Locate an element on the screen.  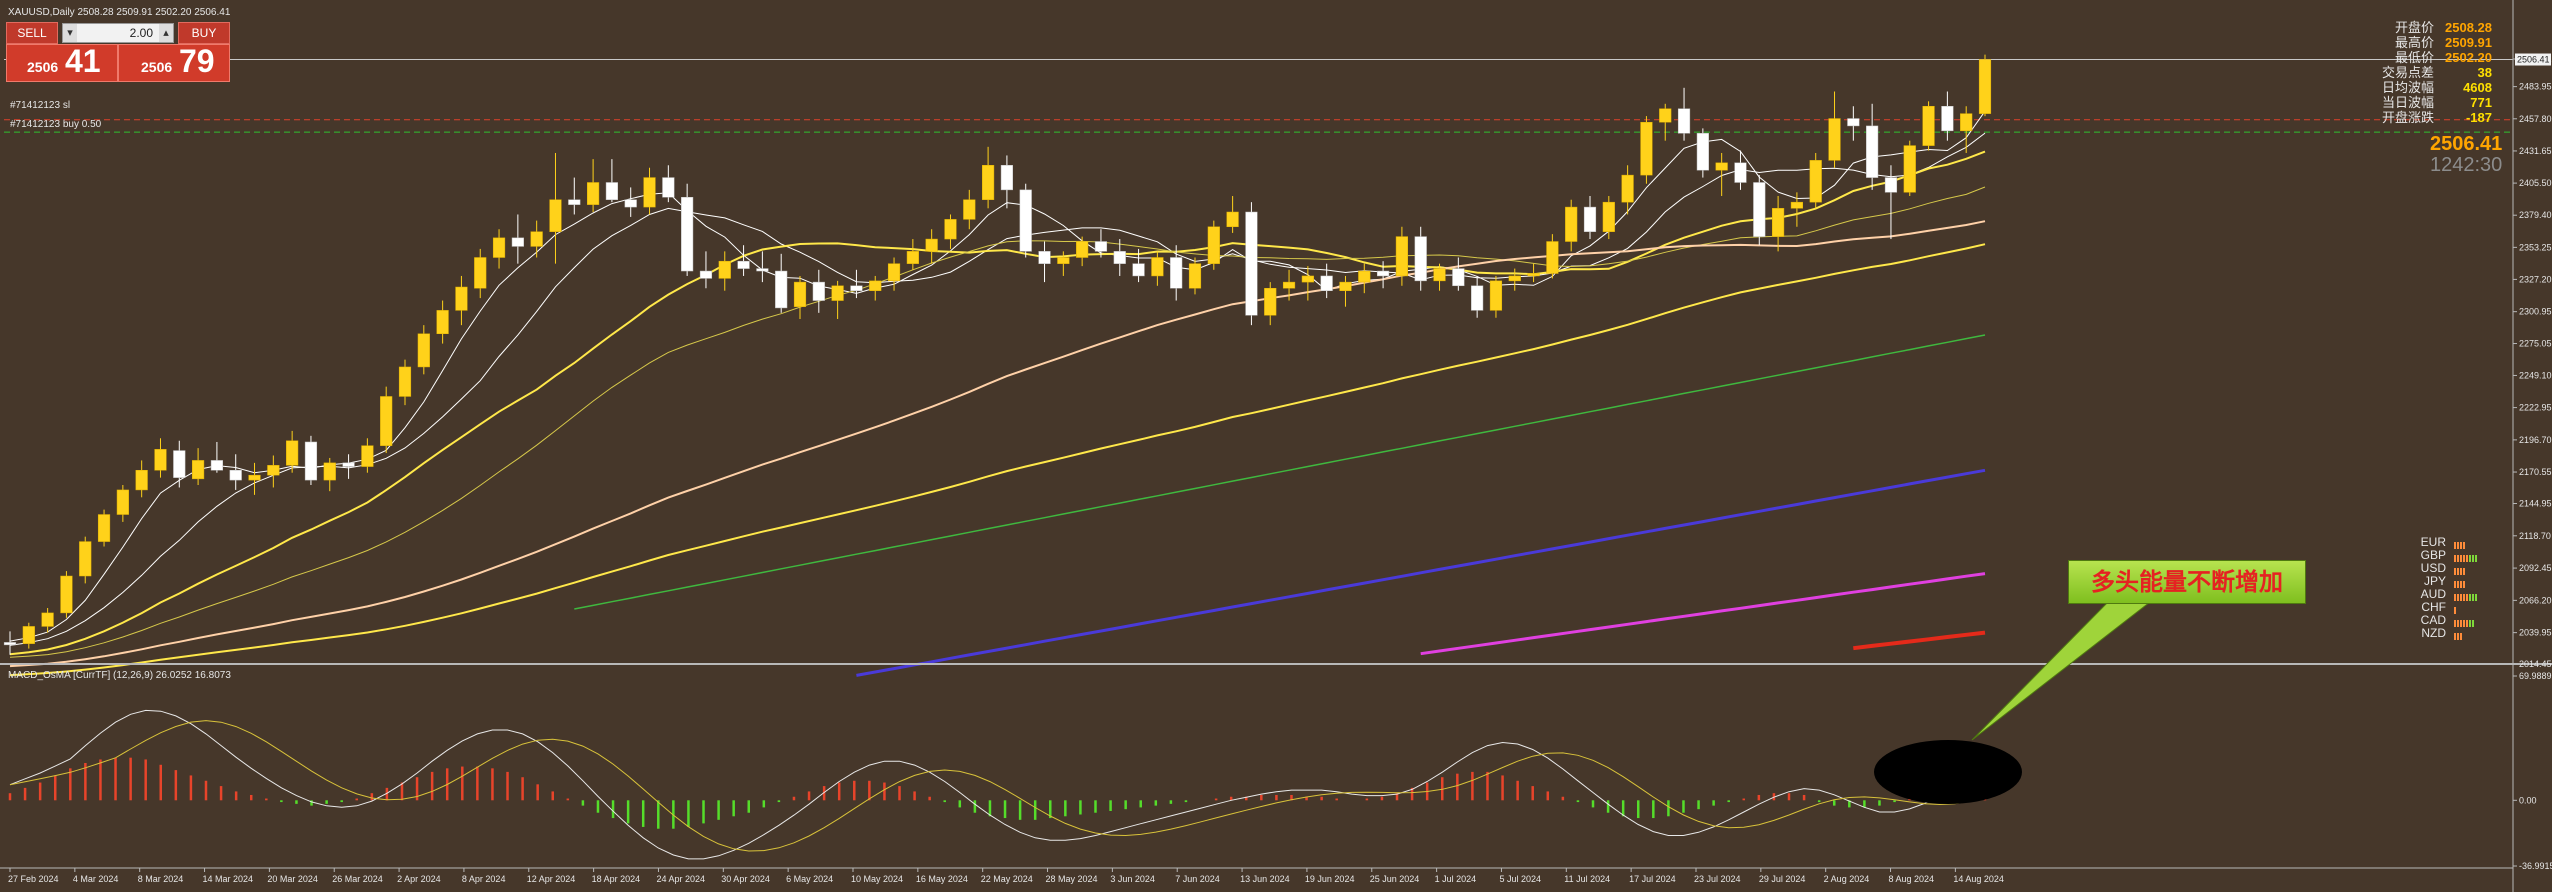
lot-size-value: 2.00 is located at coordinates (141, 33).